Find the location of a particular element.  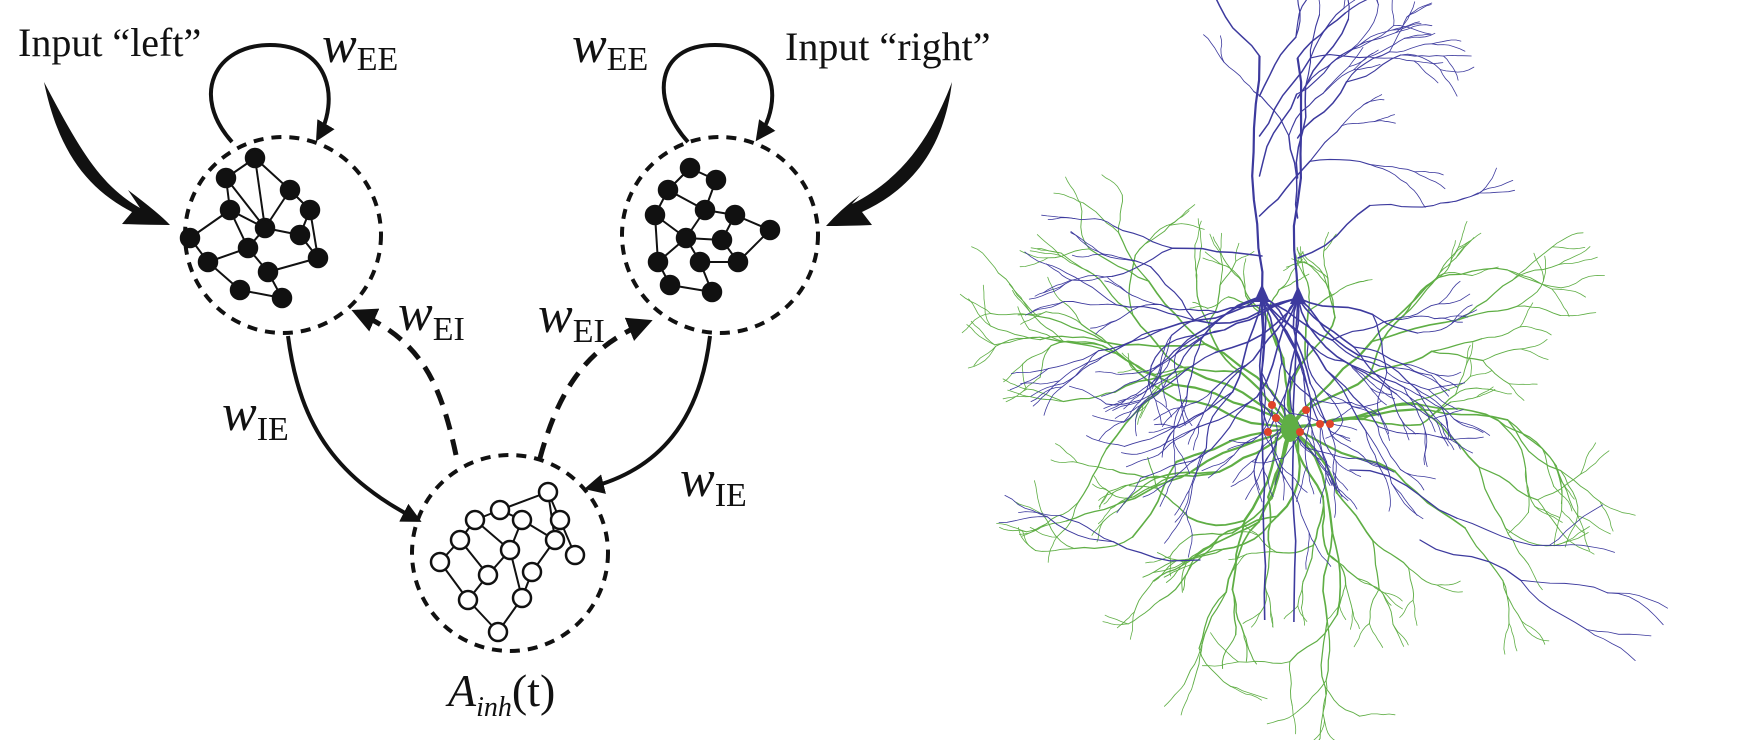

inhibitory-neuron-node is located at coordinates (548, 492).